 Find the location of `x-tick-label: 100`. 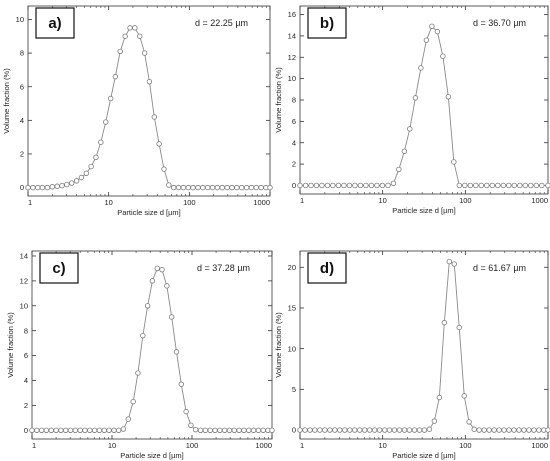

x-tick-label: 100 is located at coordinates (465, 200).